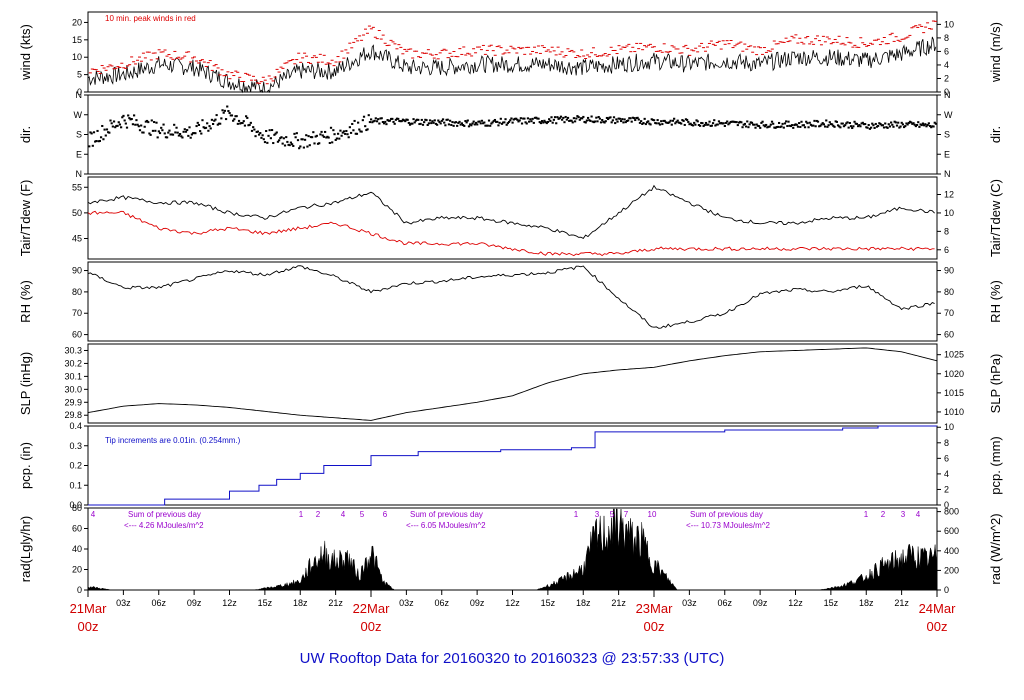  Describe the element at coordinates (446, 525) in the screenshot. I see `rad-annotation-line2: <--- 6.05 MJoules/m^2` at that location.